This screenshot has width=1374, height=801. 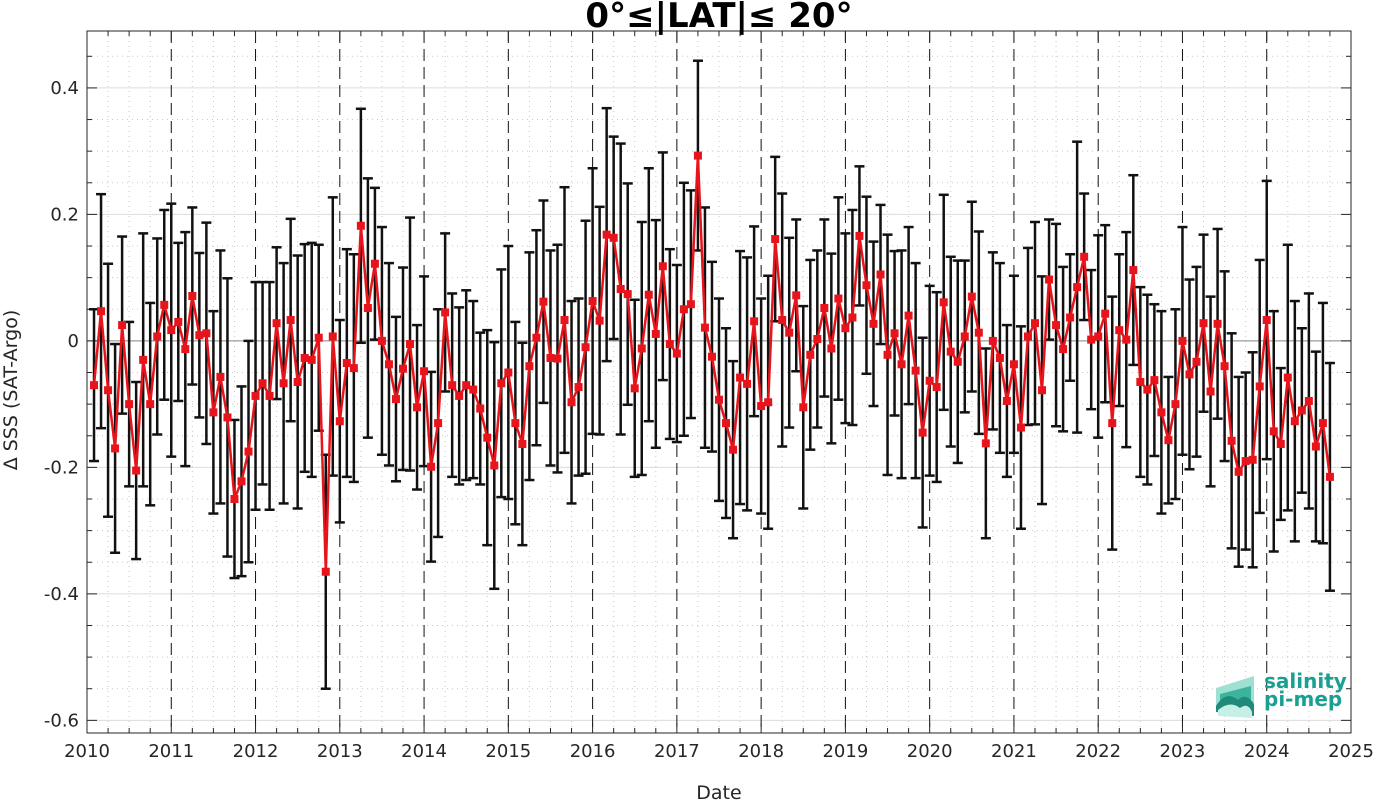 I want to click on y-tick-label: 0.4, so click(x=64, y=88).